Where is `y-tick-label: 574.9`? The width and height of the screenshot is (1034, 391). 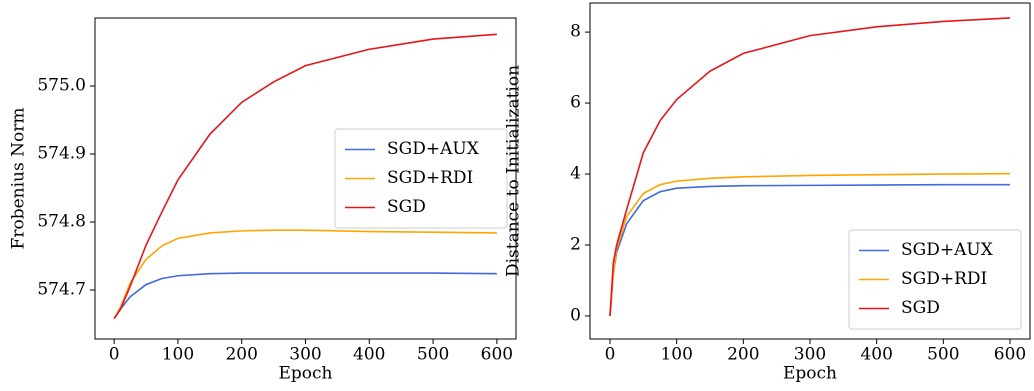
y-tick-label: 574.9 is located at coordinates (61, 154).